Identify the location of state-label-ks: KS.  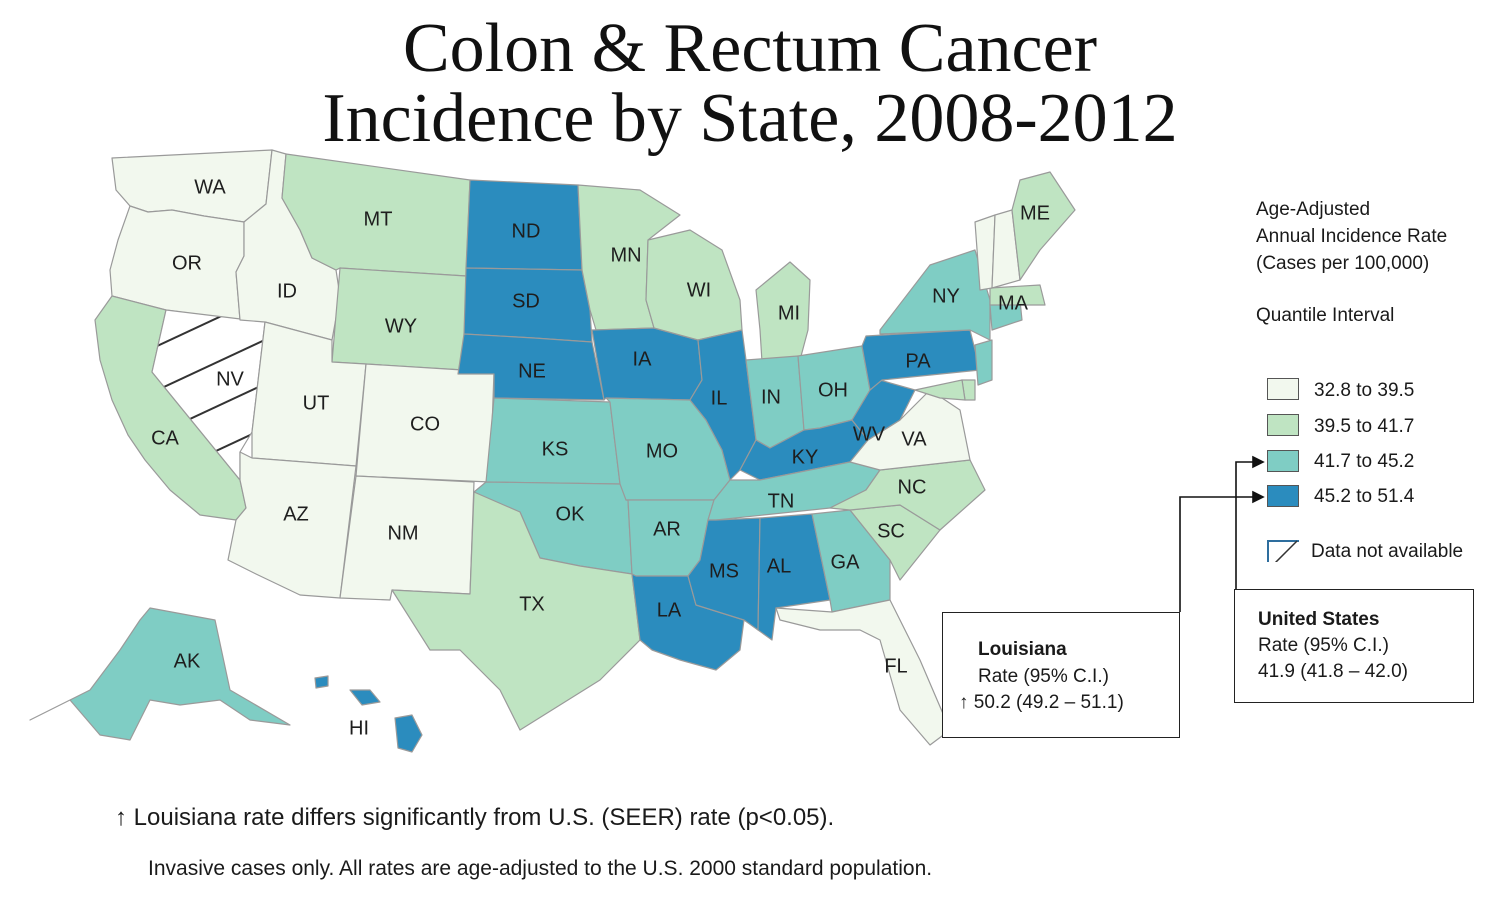
(555, 449).